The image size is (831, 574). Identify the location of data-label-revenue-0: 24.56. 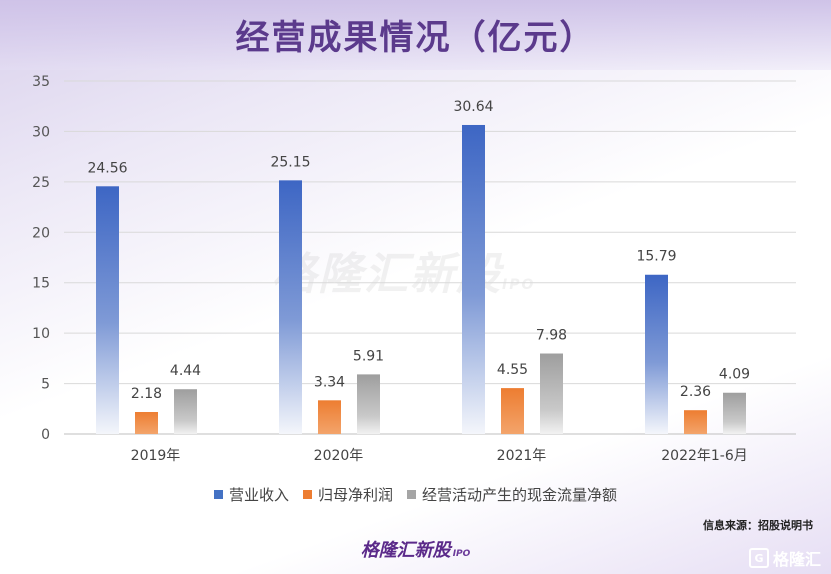
(107, 168).